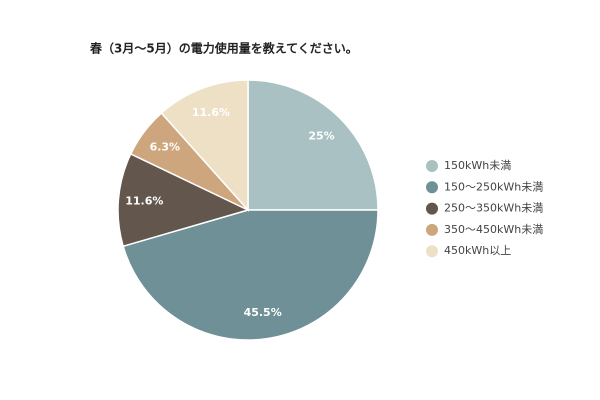  What do you see at coordinates (493, 186) in the screenshot?
I see `legend-label: 150～250kWh未満` at bounding box center [493, 186].